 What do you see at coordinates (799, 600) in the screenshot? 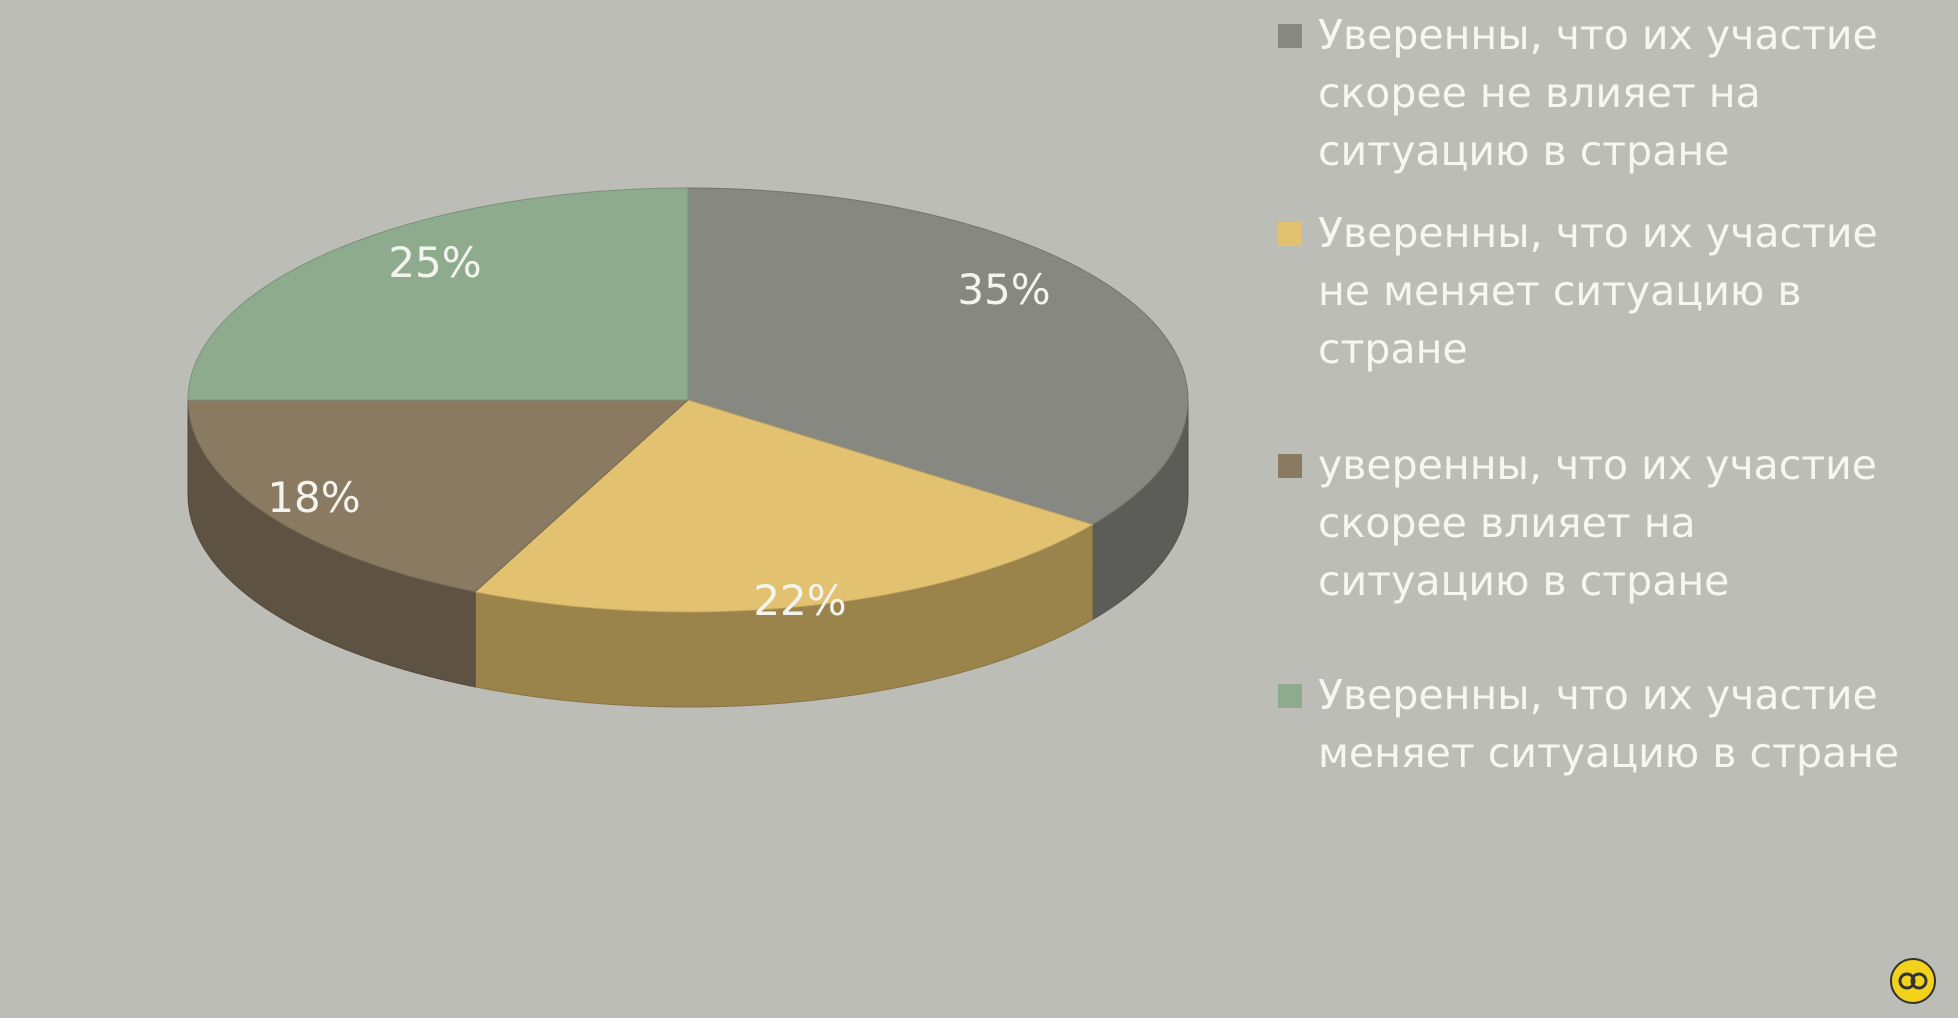
I see `slice-label-2: 22%` at bounding box center [799, 600].